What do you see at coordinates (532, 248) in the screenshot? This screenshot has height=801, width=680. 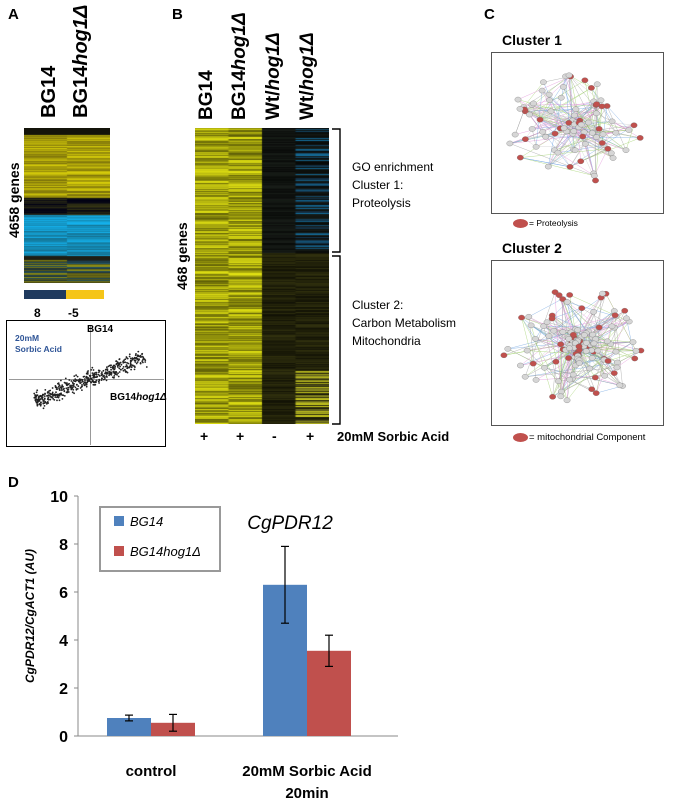 I see `cluster2-title: Cluster 2` at bounding box center [532, 248].